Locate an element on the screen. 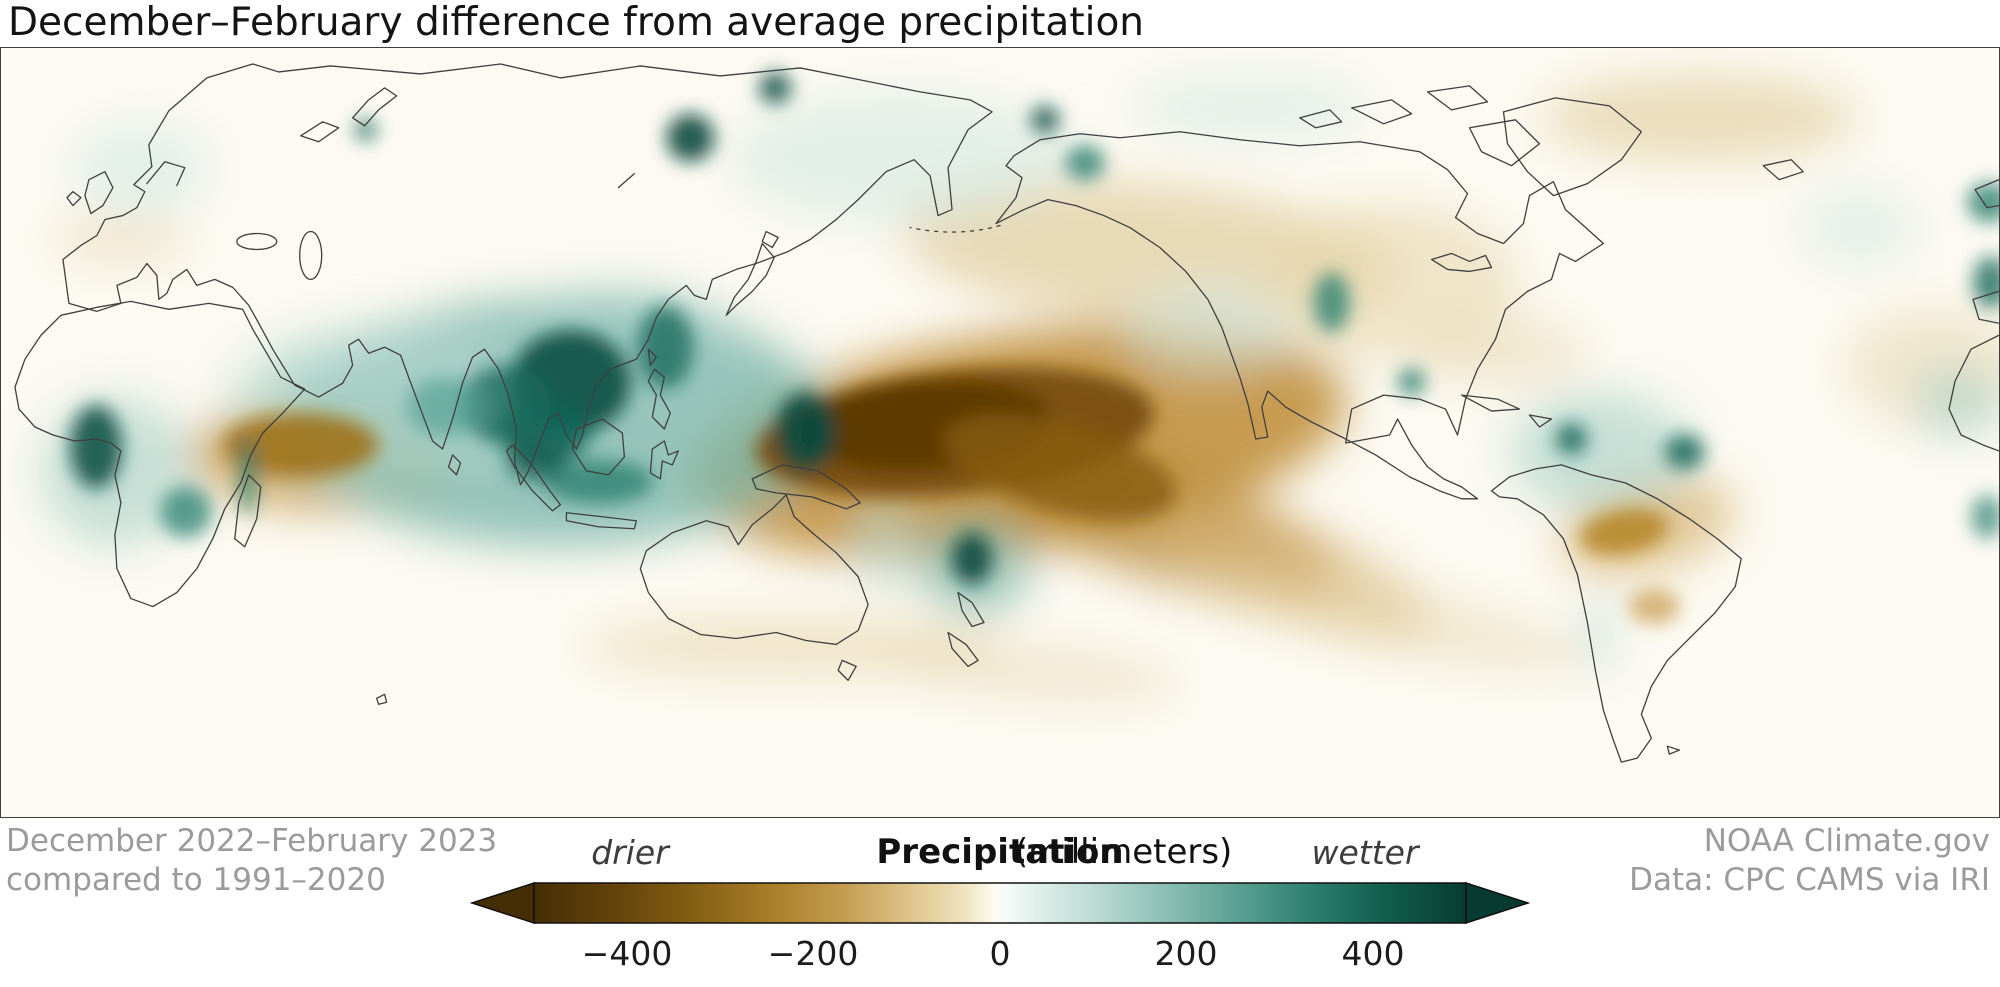 This screenshot has height=987, width=2000. coast-taiwan is located at coordinates (652, 357).